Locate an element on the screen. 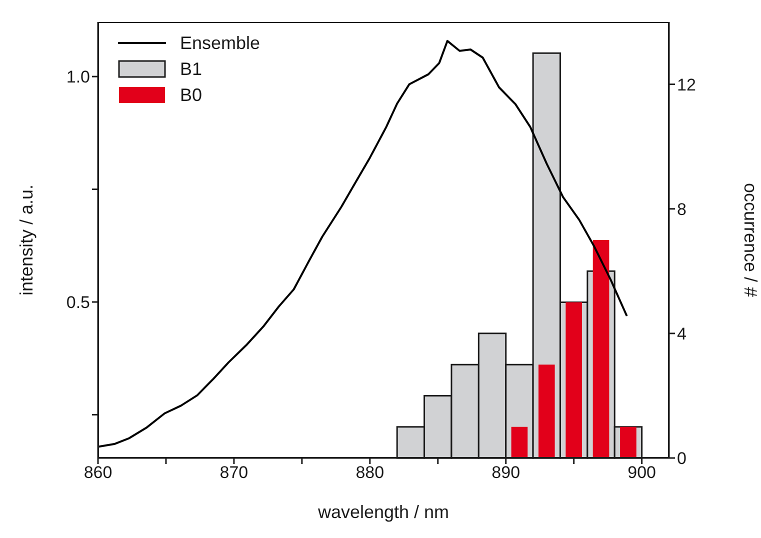 The height and width of the screenshot is (538, 761). x-tick-label: 890 is located at coordinates (506, 472).